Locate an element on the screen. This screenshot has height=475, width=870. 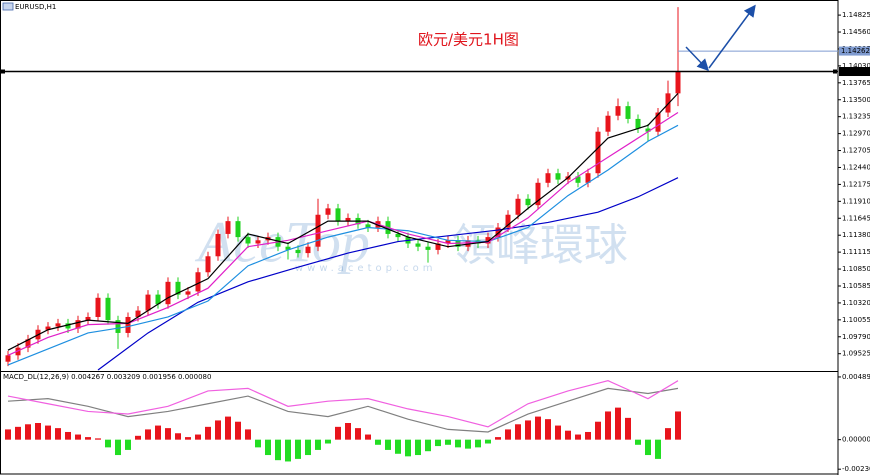
y-tick-label: 1.11910 is located at coordinates (856, 201).